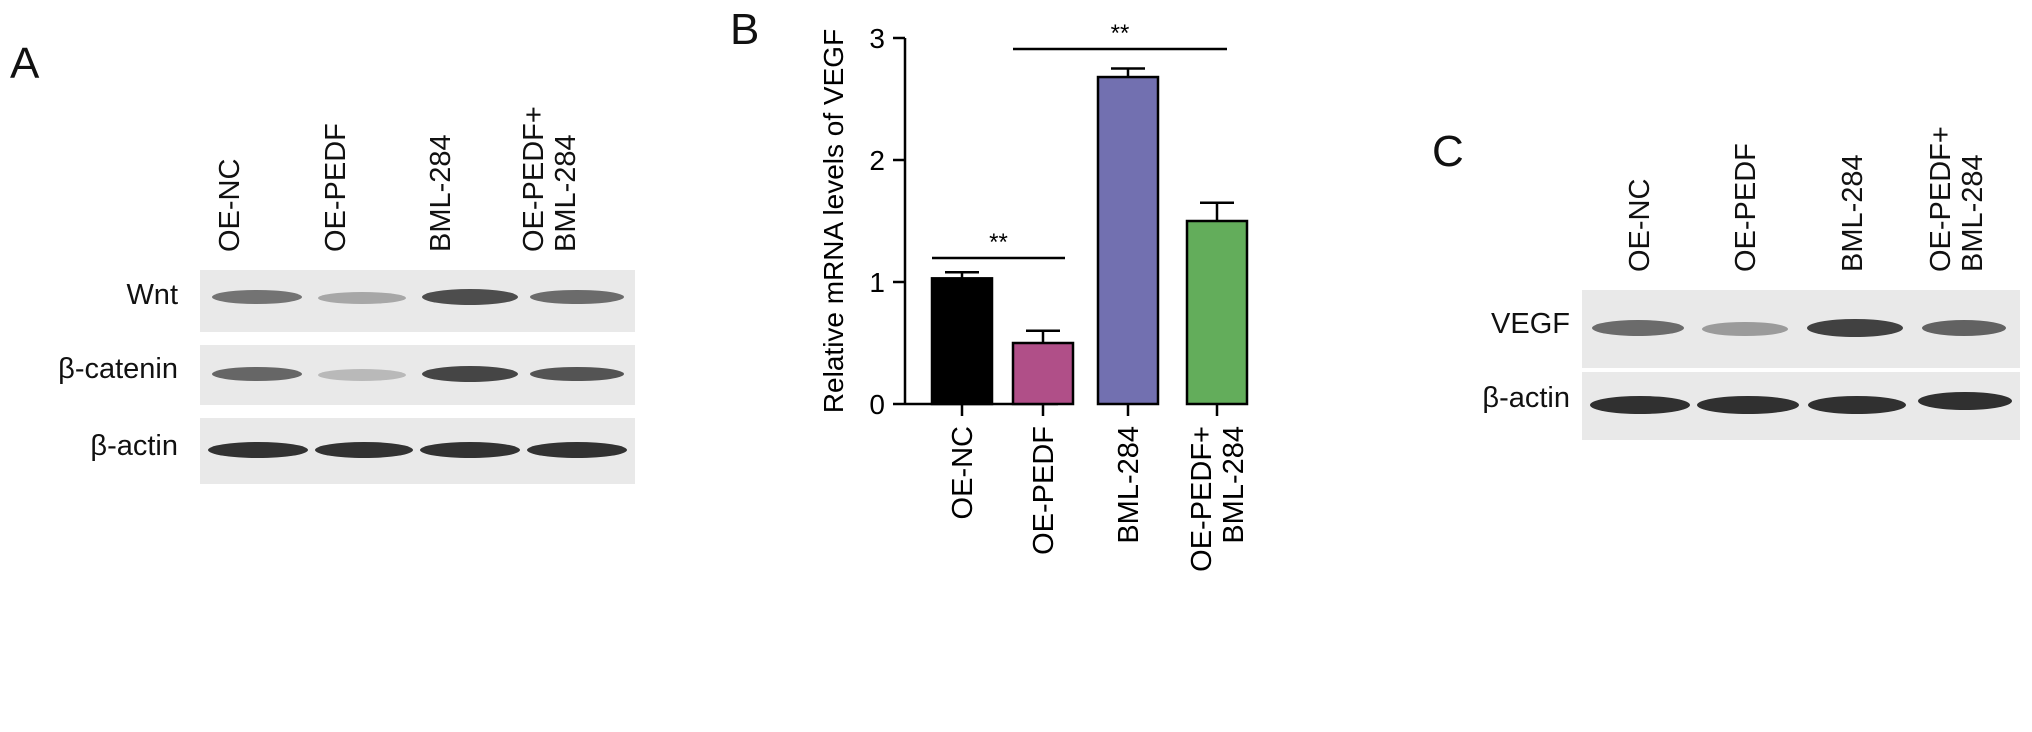 Image resolution: width=2032 pixels, height=732 pixels. What do you see at coordinates (441, 193) in the screenshot?
I see `panel-a-lane-label: BML-284` at bounding box center [441, 193].